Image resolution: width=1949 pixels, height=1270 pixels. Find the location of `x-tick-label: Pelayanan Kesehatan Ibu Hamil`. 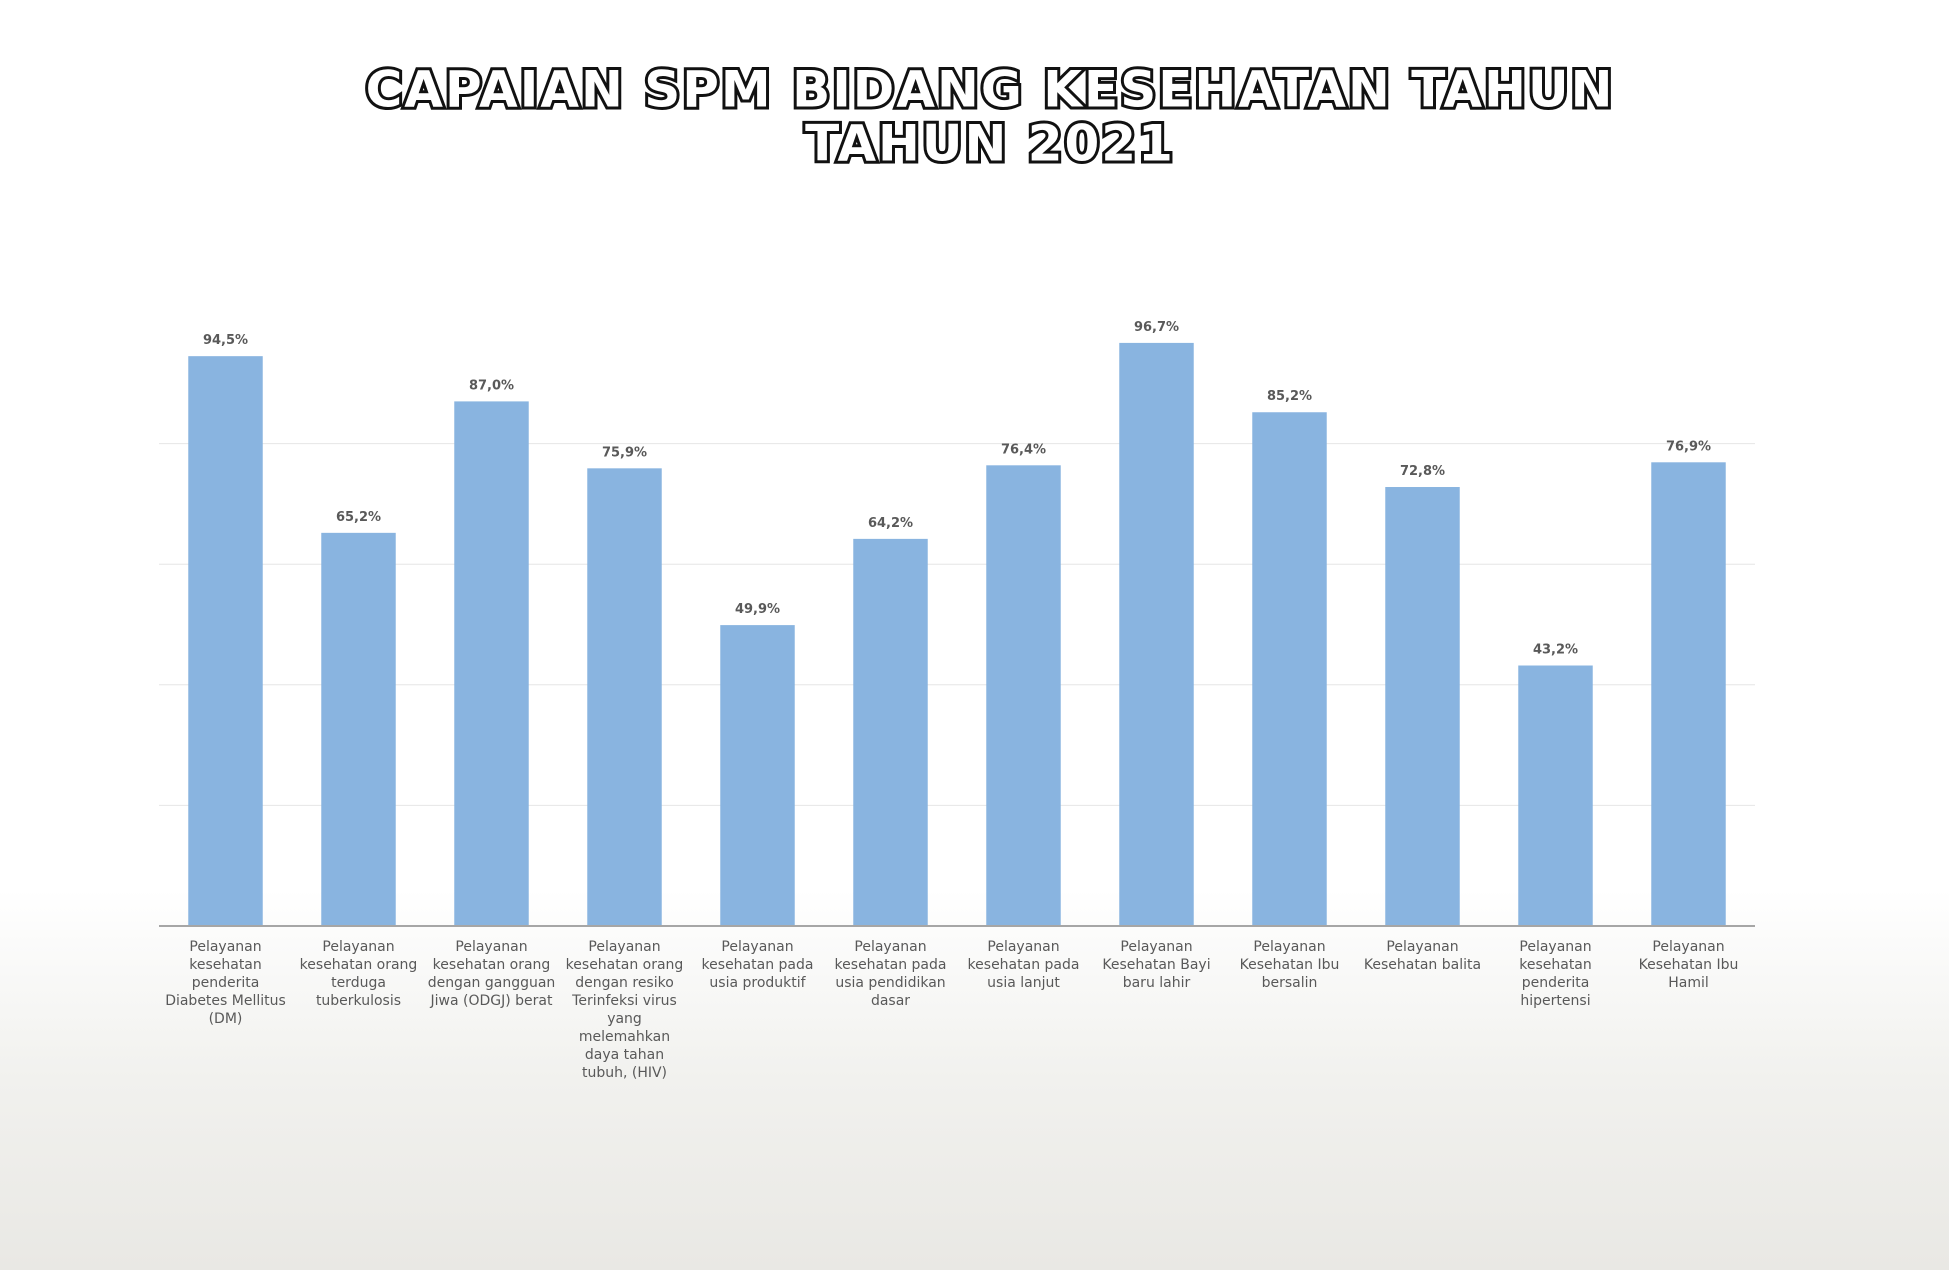

x-tick-label: Pelayanan Kesehatan Ibu Hamil is located at coordinates (1688, 965).